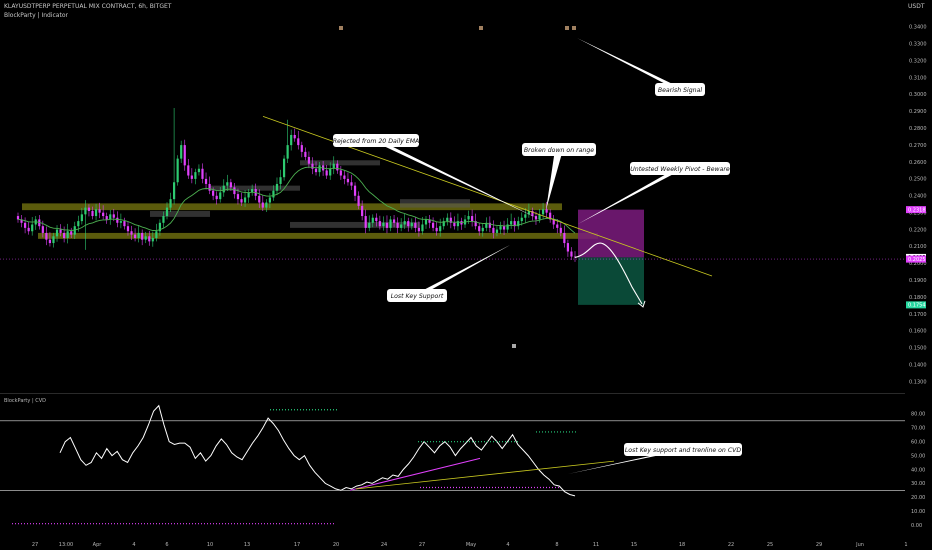 The image size is (932, 550). Describe the element at coordinates (596, 545) in the screenshot. I see `x-tick-label: 11` at that location.